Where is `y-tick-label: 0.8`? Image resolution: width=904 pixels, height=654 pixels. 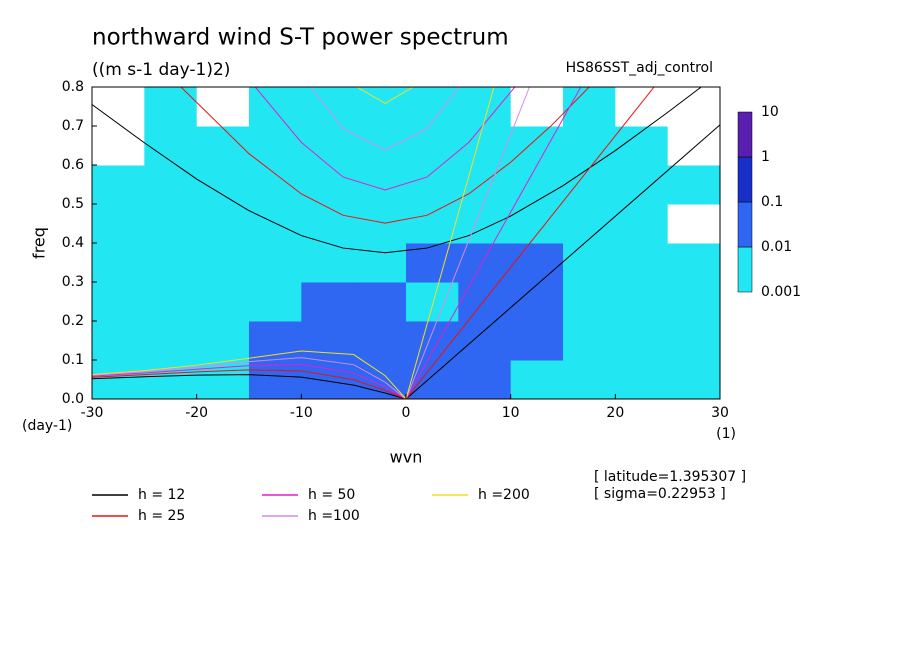 y-tick-label: 0.8 is located at coordinates (73, 87).